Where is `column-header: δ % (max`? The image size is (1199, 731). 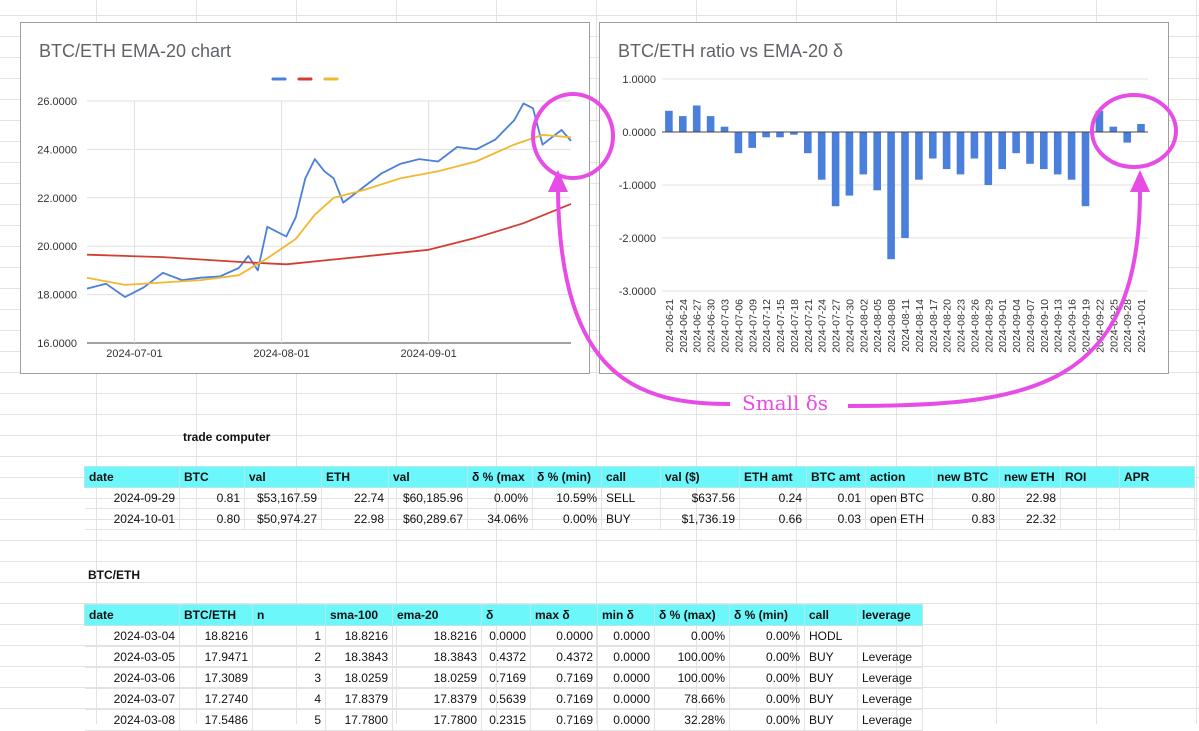 column-header: δ % (max is located at coordinates (500, 477).